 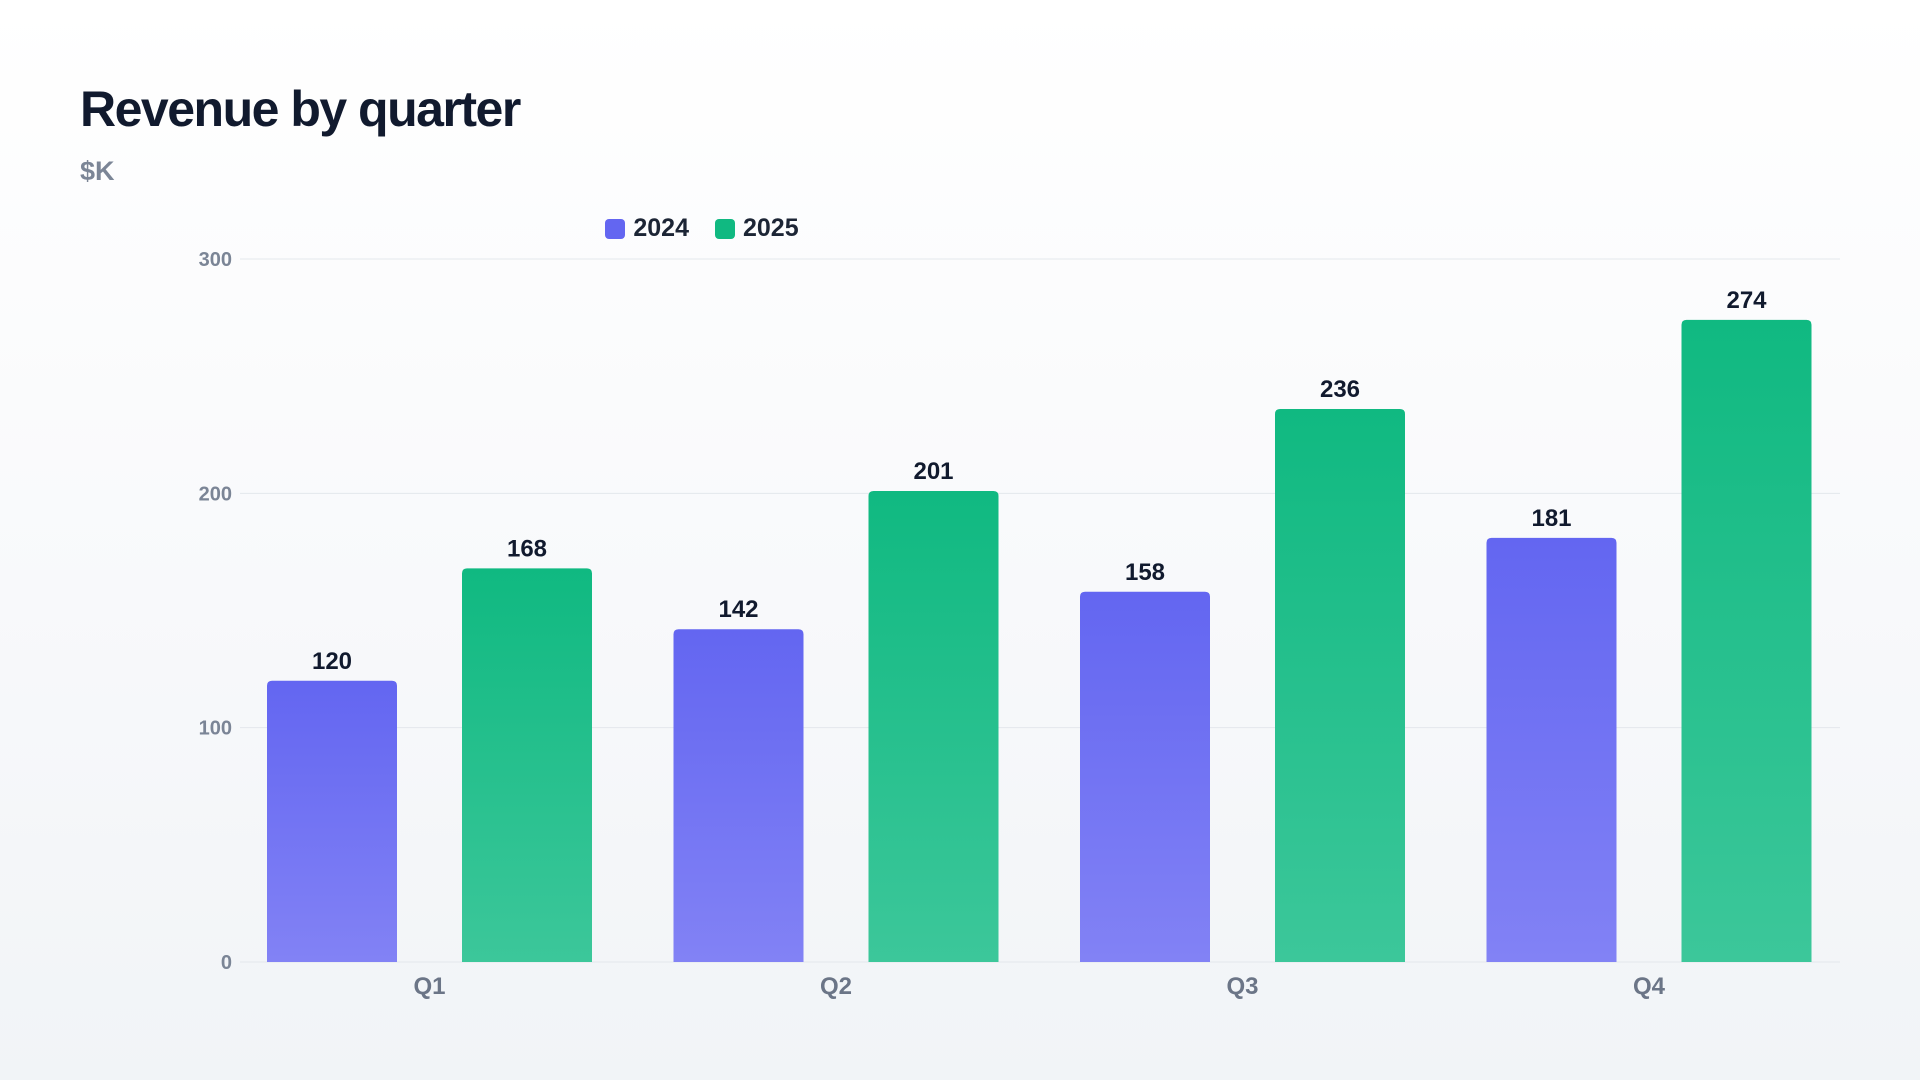 I want to click on x-tick-label-q3: Q3, so click(x=1242, y=986).